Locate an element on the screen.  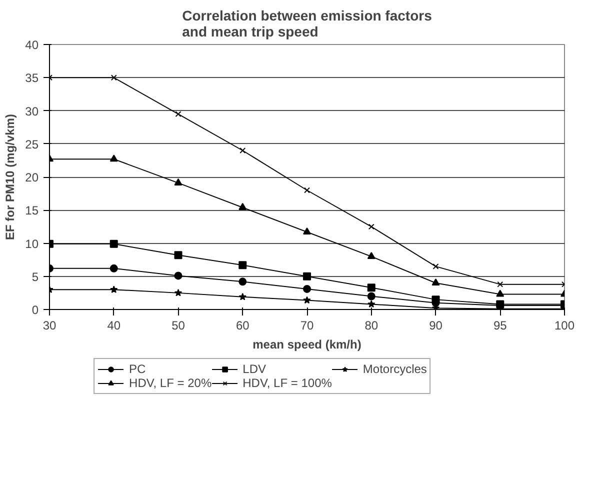
x-tick-label: 80 is located at coordinates (371, 325).